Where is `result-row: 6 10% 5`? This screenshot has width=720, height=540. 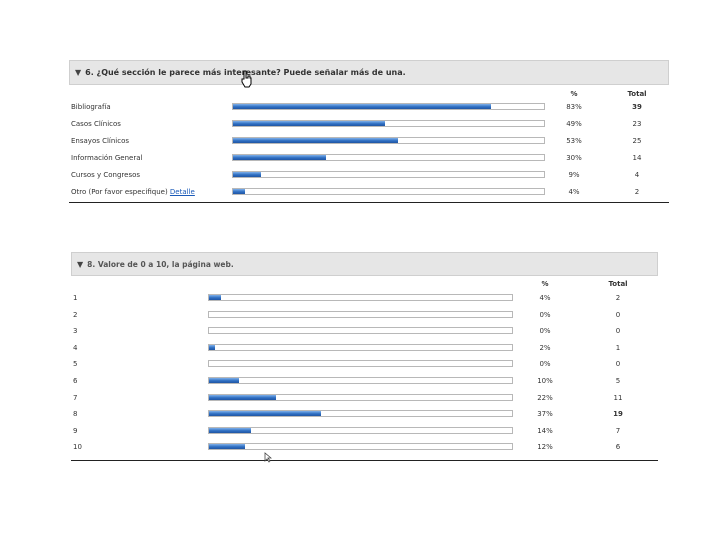 result-row: 6 10% 5 is located at coordinates (364, 381).